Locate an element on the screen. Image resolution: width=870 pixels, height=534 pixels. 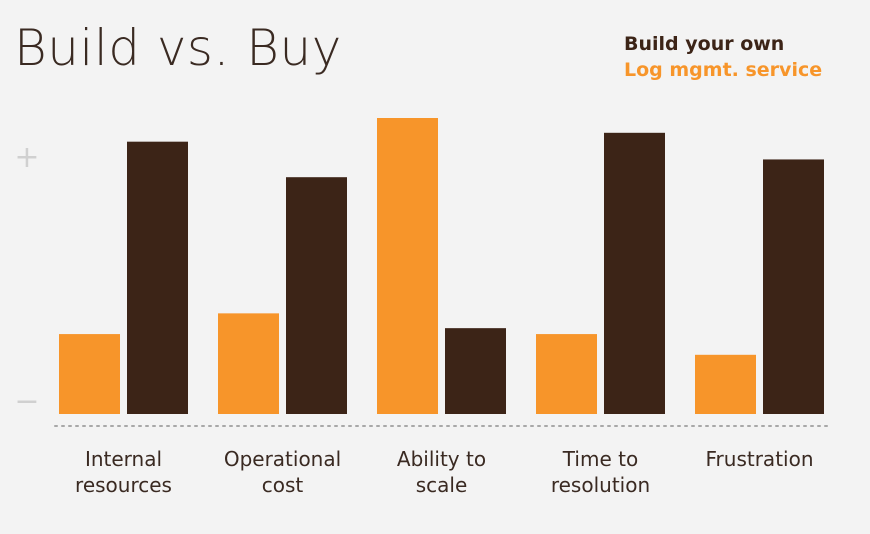
category-label-line: Frustration is located at coordinates (760, 459).